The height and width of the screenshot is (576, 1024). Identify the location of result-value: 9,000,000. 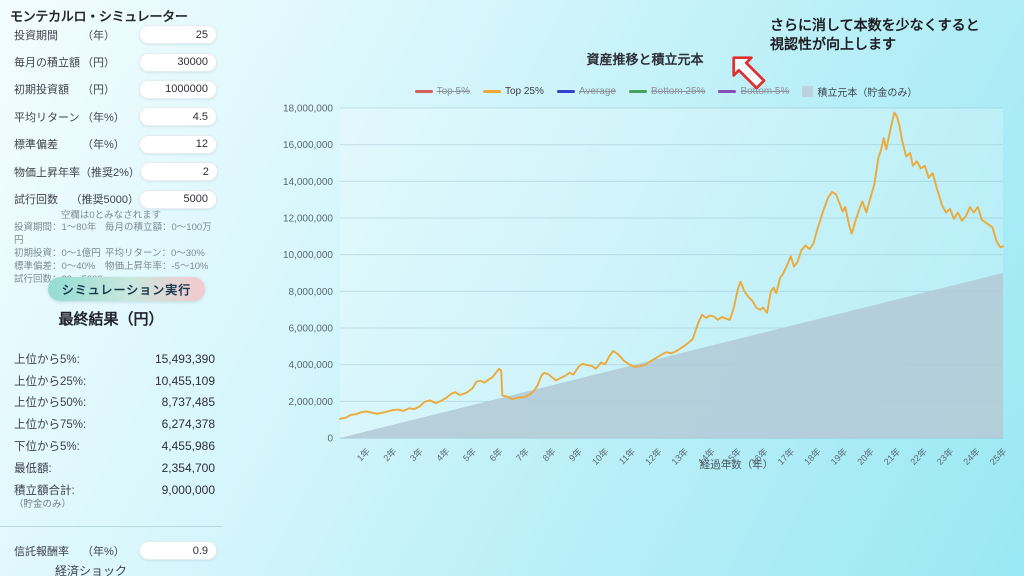
(188, 489).